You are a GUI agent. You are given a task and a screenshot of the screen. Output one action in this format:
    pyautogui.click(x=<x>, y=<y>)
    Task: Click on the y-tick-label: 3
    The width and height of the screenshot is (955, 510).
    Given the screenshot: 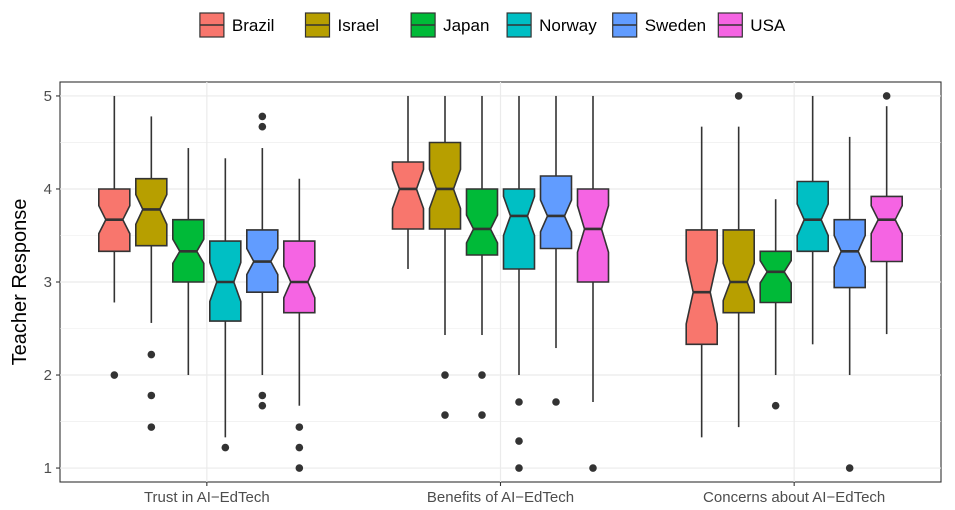 What is the action you would take?
    pyautogui.click(x=48, y=282)
    